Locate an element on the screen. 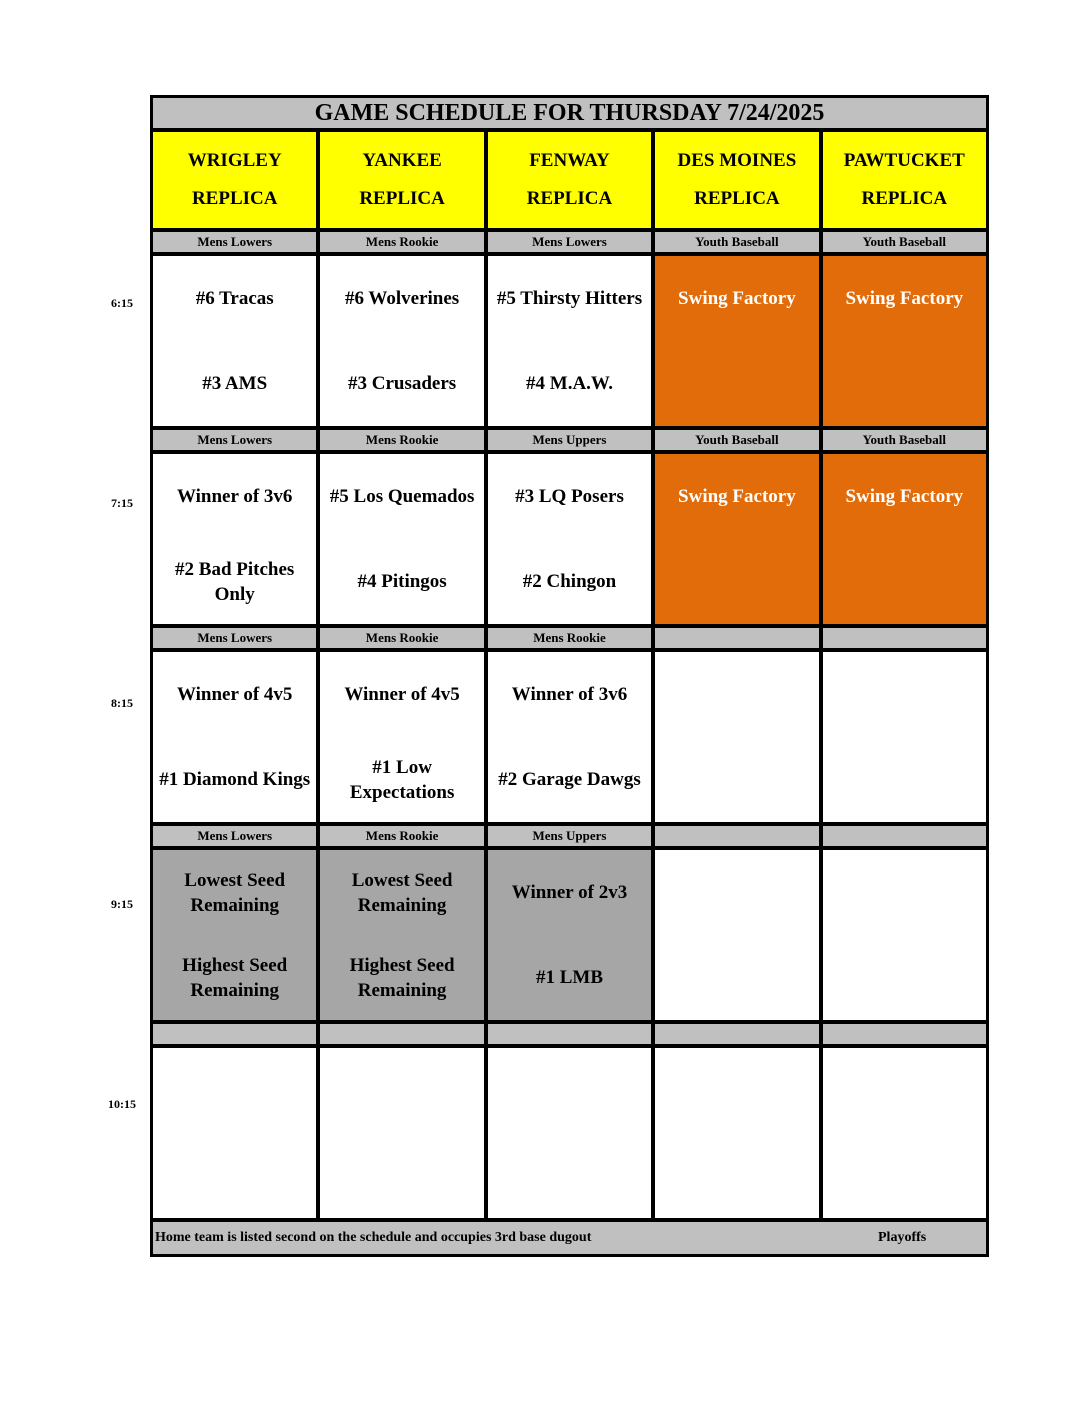  home-team: #1 Low Expectations is located at coordinates (402, 779).